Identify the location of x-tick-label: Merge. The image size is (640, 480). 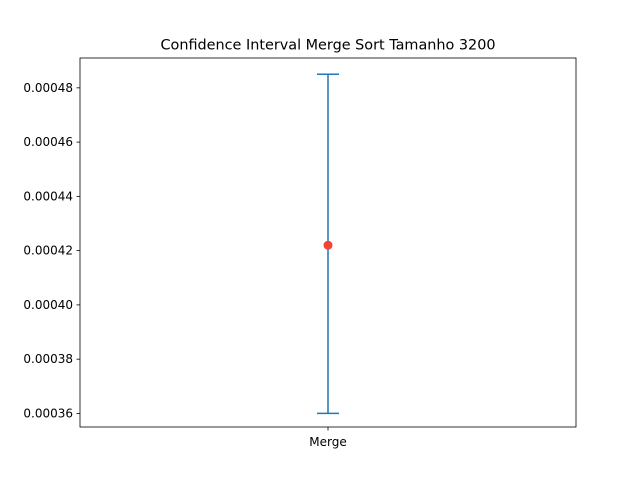
(327, 442).